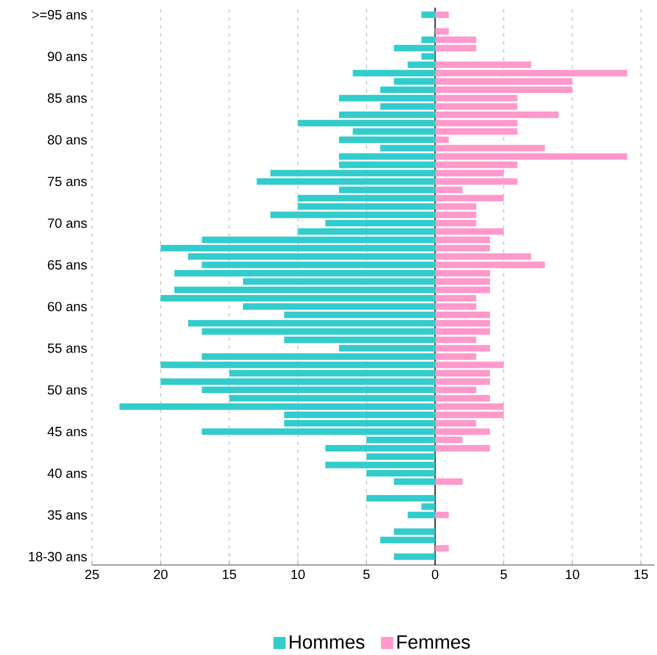 This screenshot has width=657, height=655. What do you see at coordinates (67, 181) in the screenshot?
I see `y-tick-label: 75 ans` at bounding box center [67, 181].